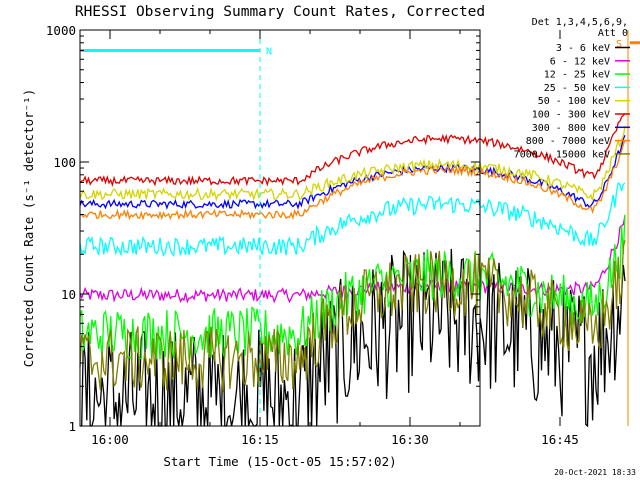 The image size is (640, 480). Describe the element at coordinates (352, 150) in the screenshot. I see `series-line-6-a` at that location.